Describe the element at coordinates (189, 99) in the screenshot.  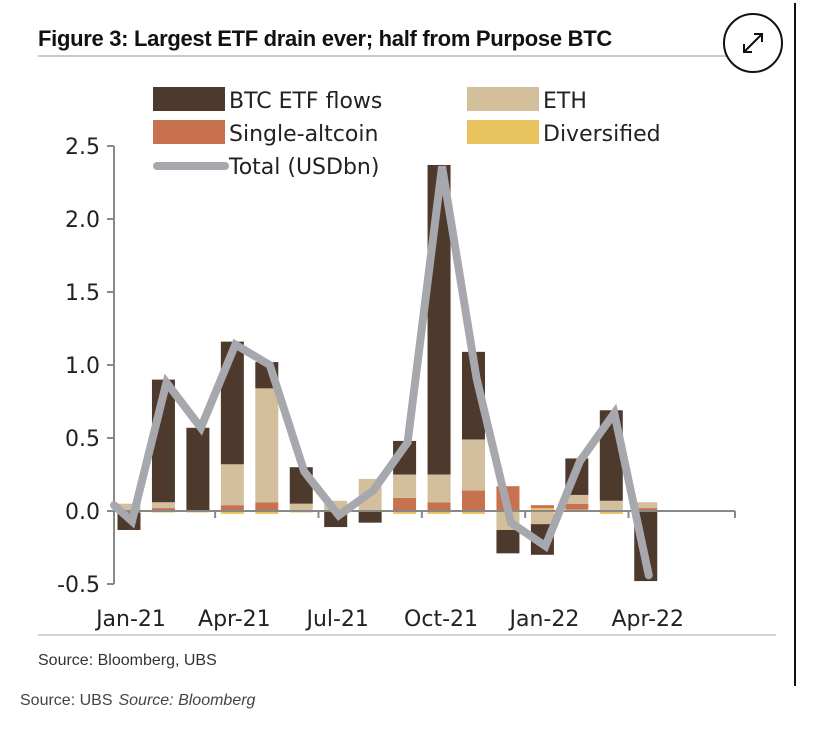
I see `legend-swatch-btc` at that location.